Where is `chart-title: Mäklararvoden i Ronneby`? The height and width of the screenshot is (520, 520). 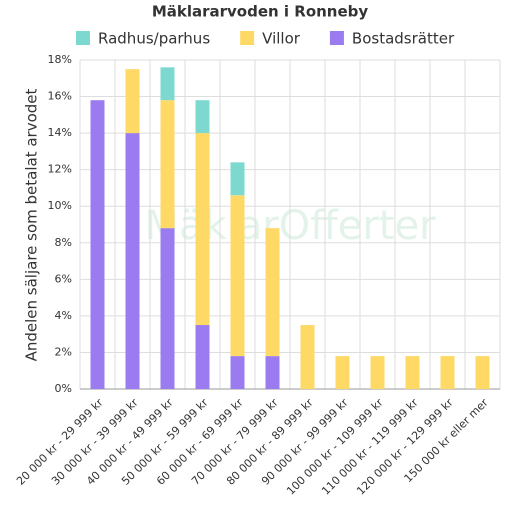 chart-title: Mäklararvoden i Ronneby is located at coordinates (260, 12).